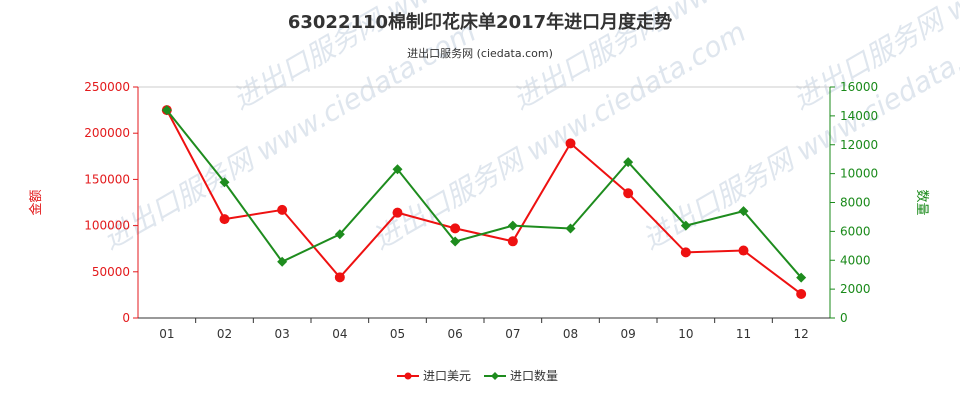 Image resolution: width=960 pixels, height=400 pixels. I want to click on x-tick-label: 05, so click(397, 334).